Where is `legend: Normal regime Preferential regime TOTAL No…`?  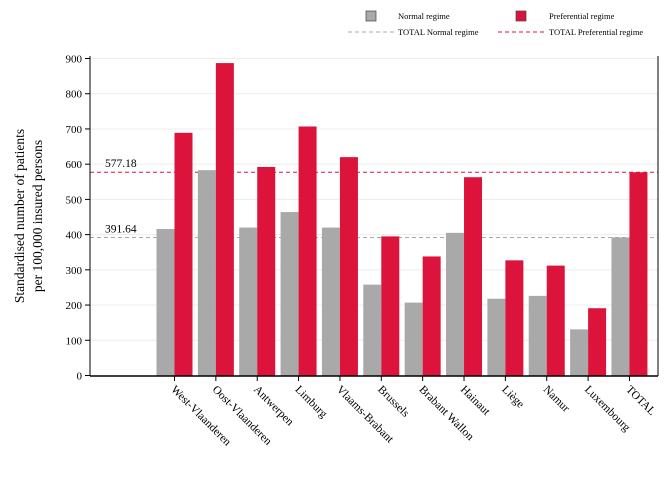 legend: Normal regime Preferential regime TOTAL No… is located at coordinates (495, 23).